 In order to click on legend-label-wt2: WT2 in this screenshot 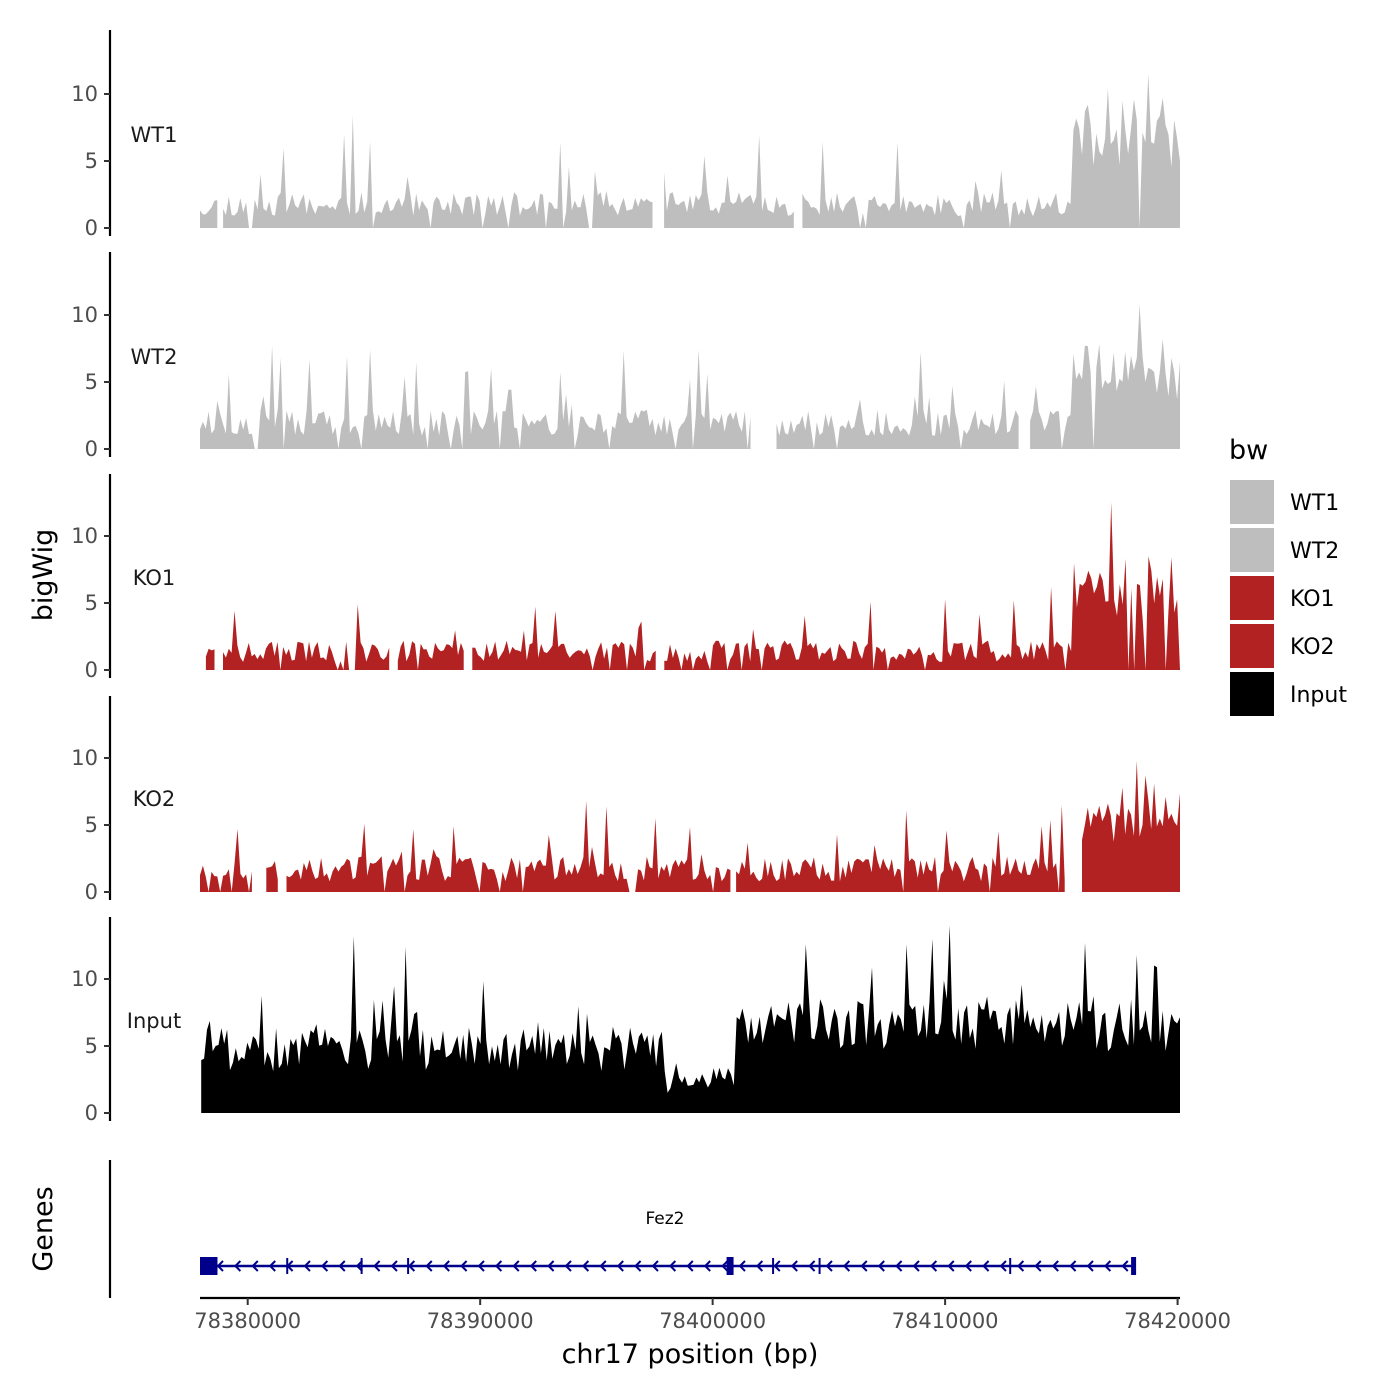, I will do `click(1314, 551)`.